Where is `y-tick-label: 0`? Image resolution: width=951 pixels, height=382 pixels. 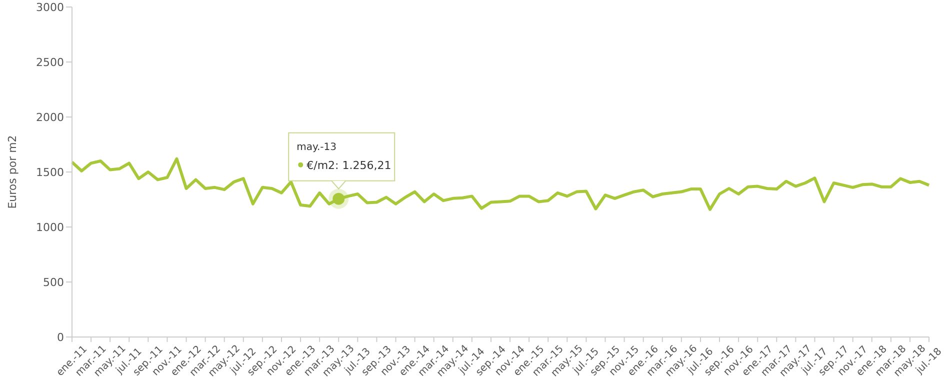 y-tick-label: 0 is located at coordinates (60, 337).